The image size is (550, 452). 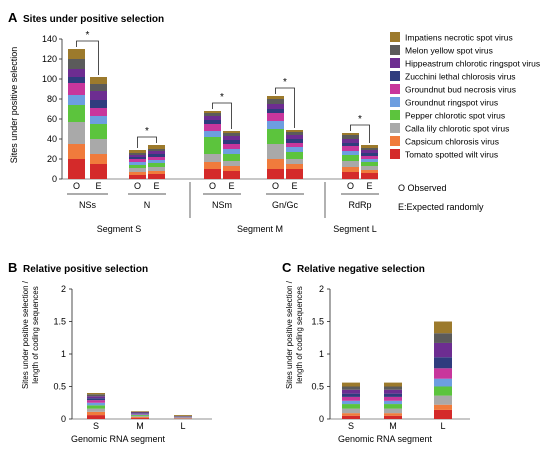 I want to click on legend-label: Impatiens necrotic spot virus, so click(x=459, y=38).